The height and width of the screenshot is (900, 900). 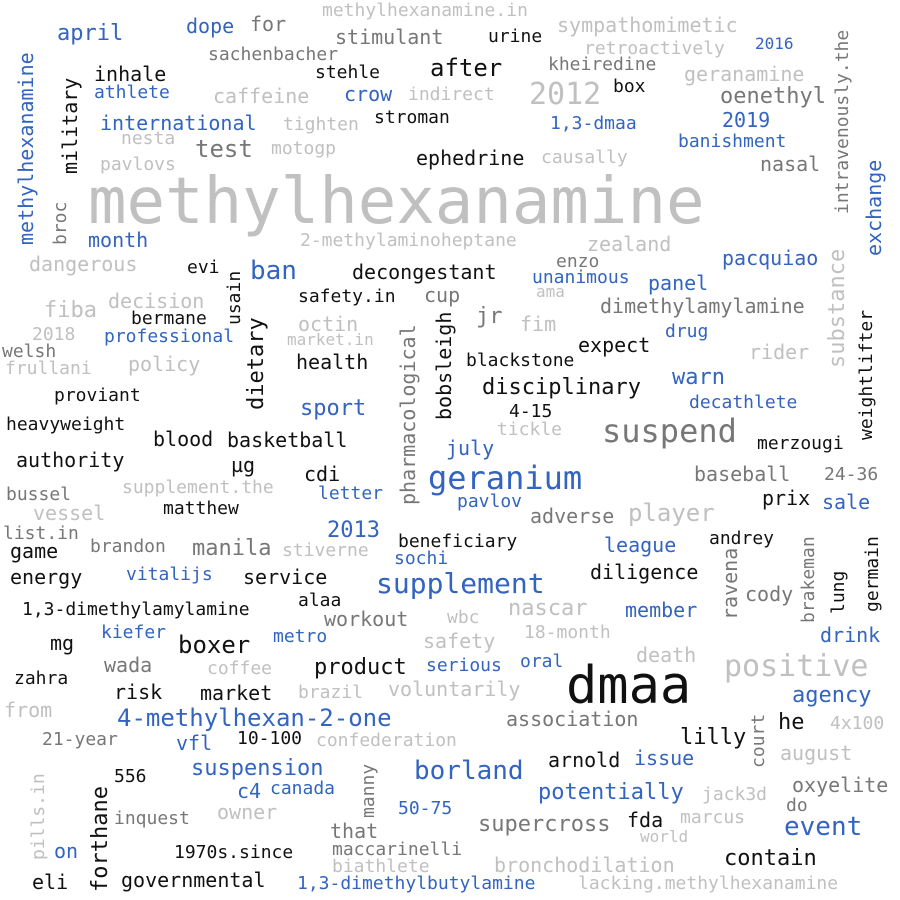 What do you see at coordinates (201, 508) in the screenshot?
I see `word-112-matthew: matthew` at bounding box center [201, 508].